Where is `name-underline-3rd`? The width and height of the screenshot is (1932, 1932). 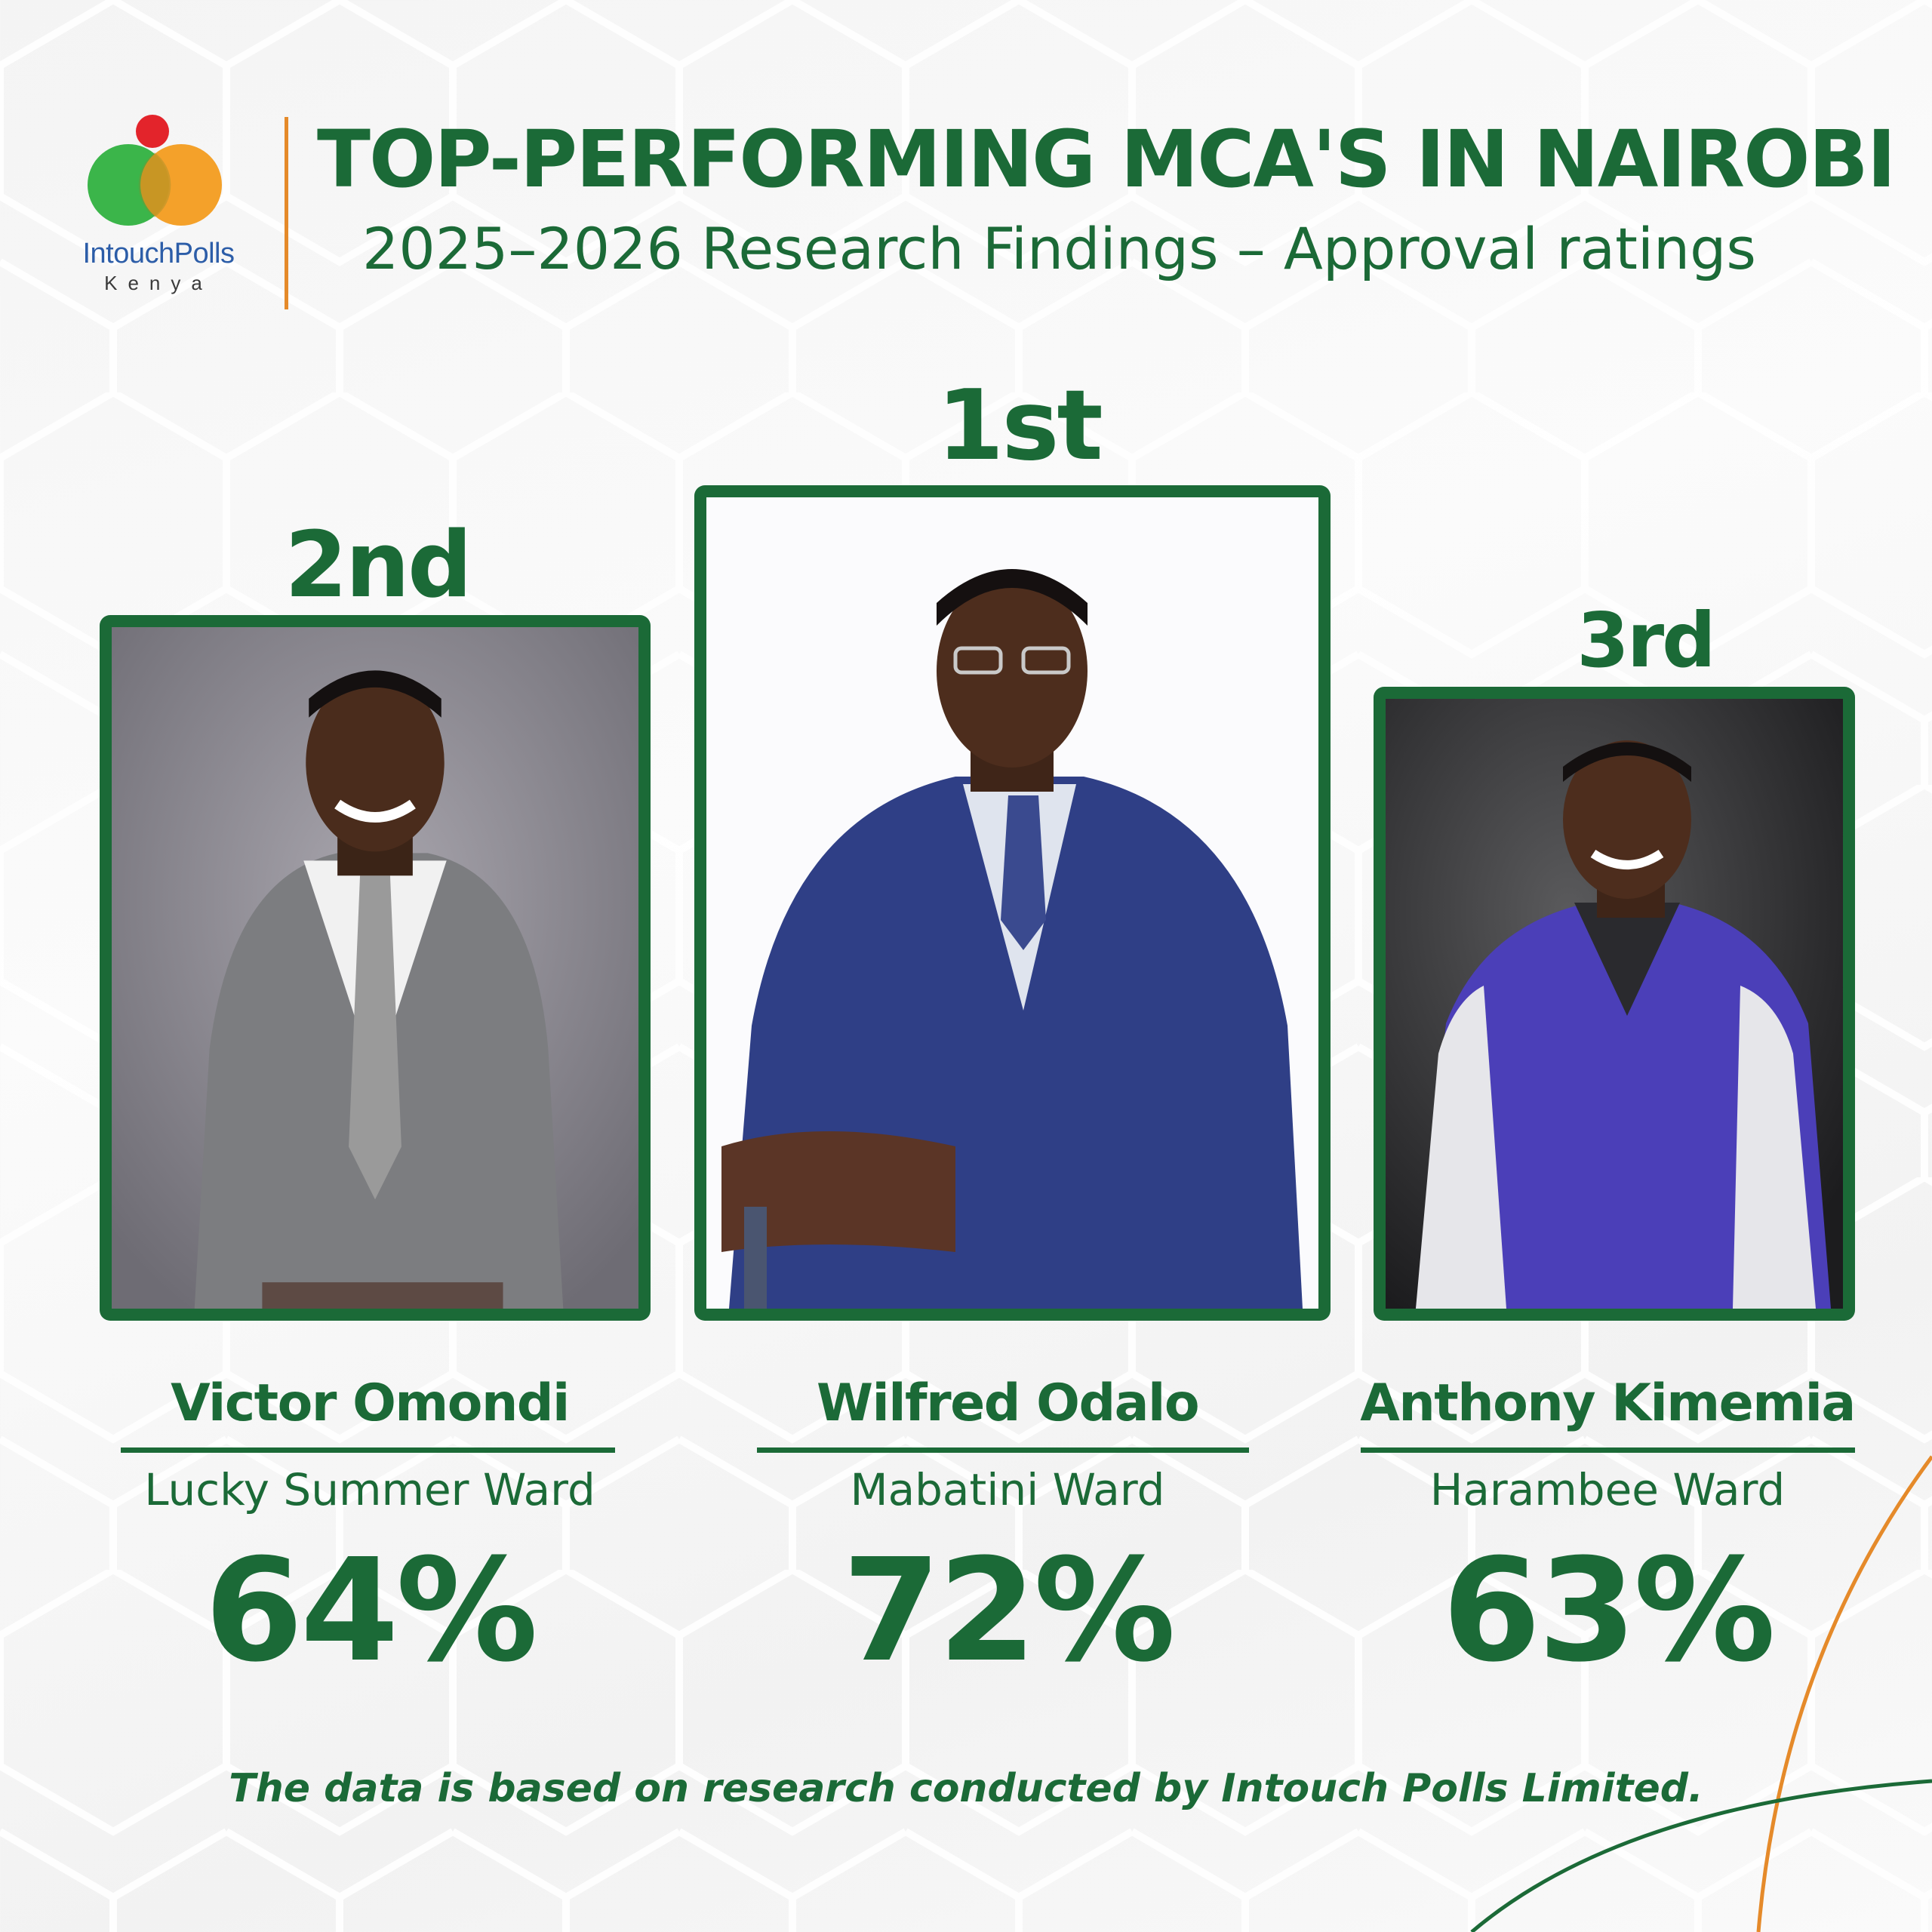 name-underline-3rd is located at coordinates (1608, 1450).